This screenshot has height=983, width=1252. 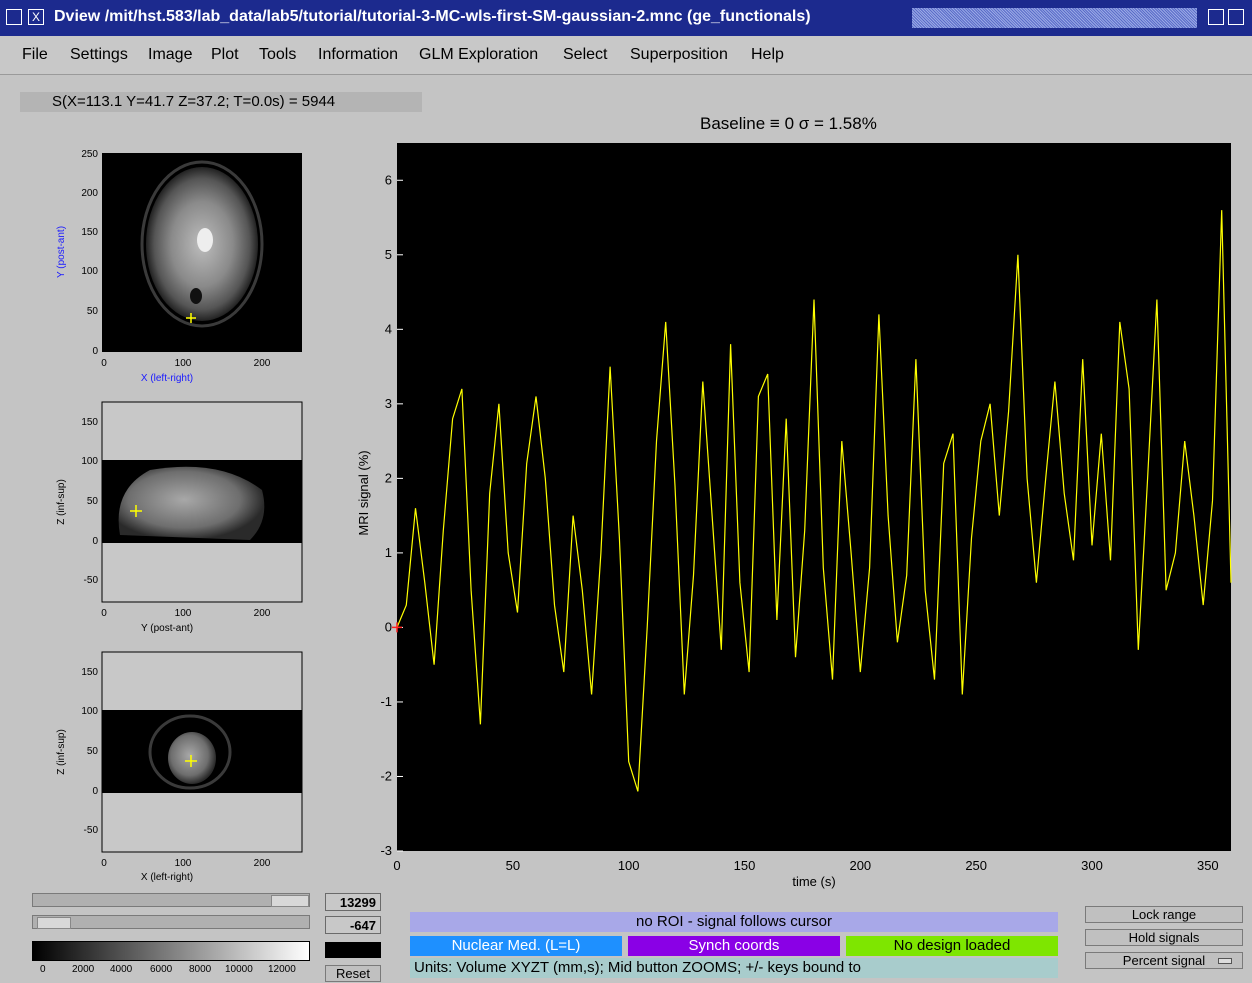 I want to click on menu-file: File, so click(x=35, y=54).